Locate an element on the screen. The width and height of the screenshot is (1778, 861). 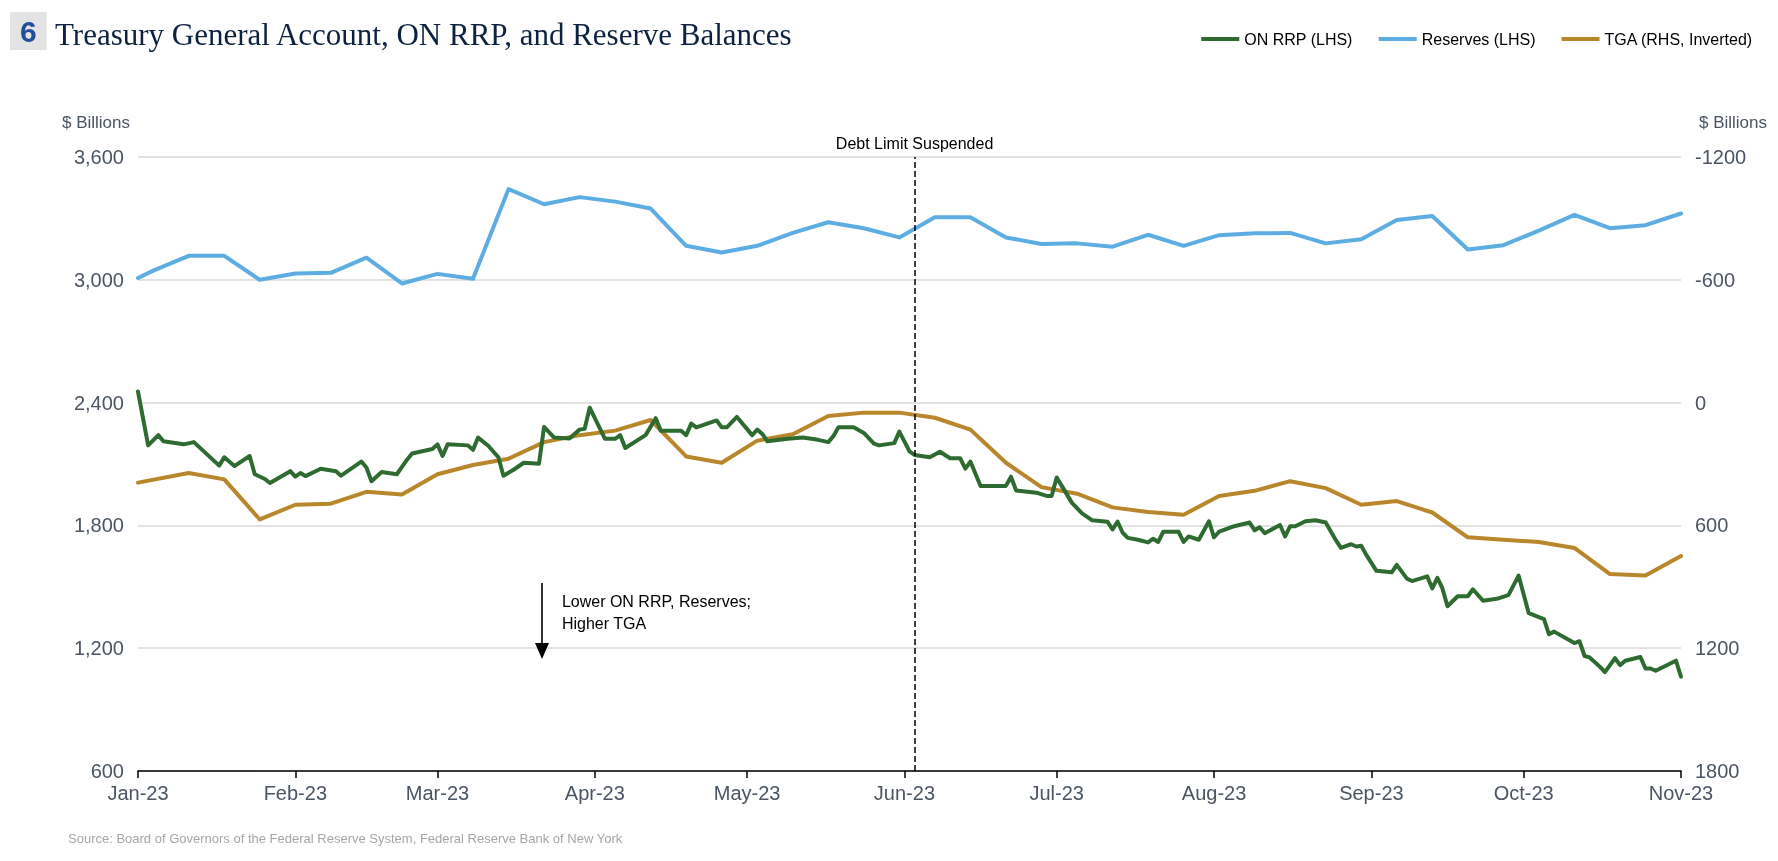
ref-line-label: Debt Limit Suspended is located at coordinates (914, 143).